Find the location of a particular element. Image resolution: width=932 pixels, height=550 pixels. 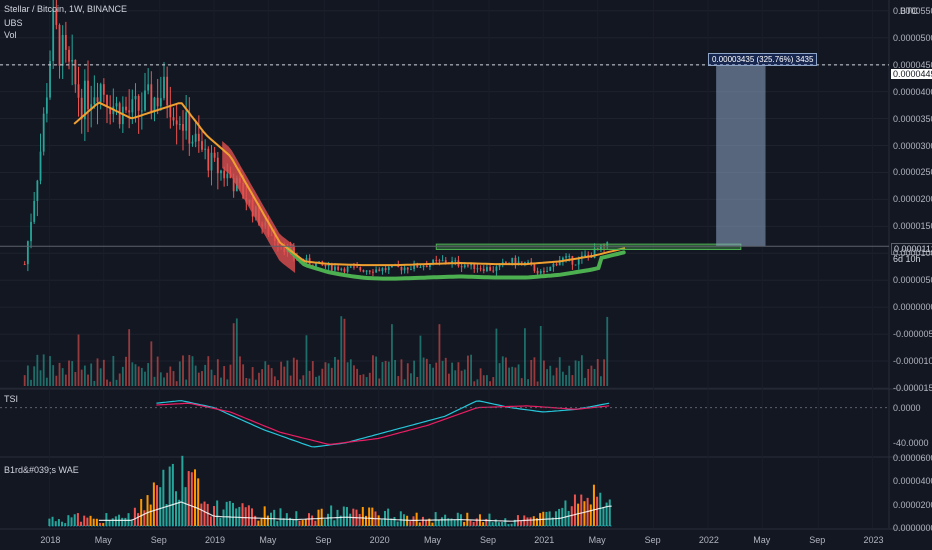

x-tick-label: 2023 is located at coordinates (873, 540).